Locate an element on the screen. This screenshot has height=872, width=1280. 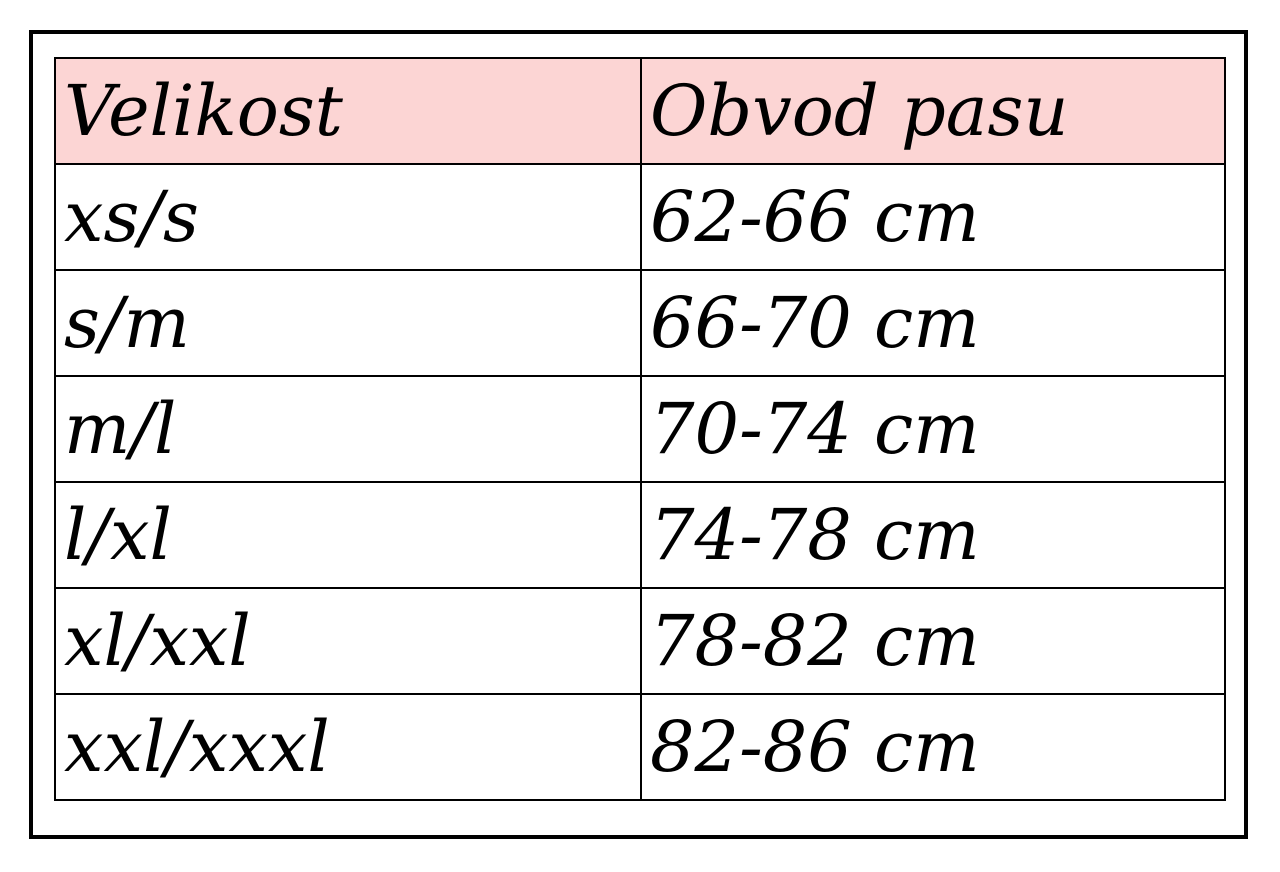
size-cell: l/xl is located at coordinates (348, 535).